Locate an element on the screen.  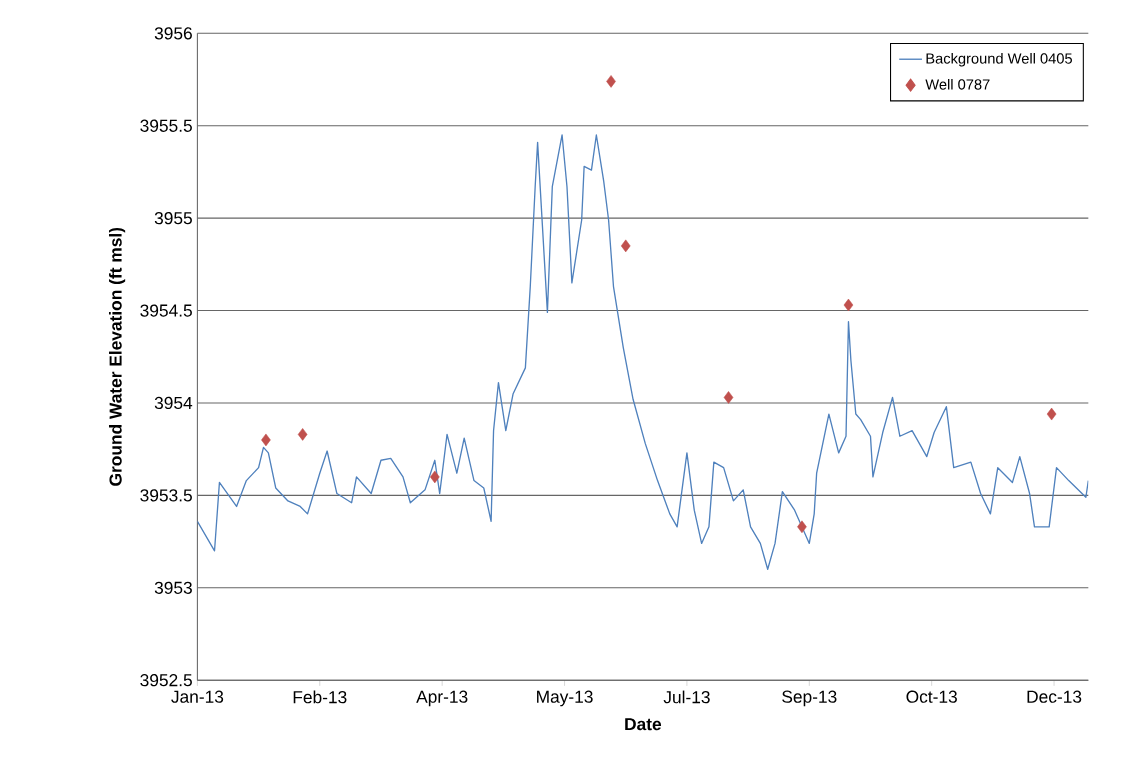
x-tick-label: Apr-13 is located at coordinates (442, 698).